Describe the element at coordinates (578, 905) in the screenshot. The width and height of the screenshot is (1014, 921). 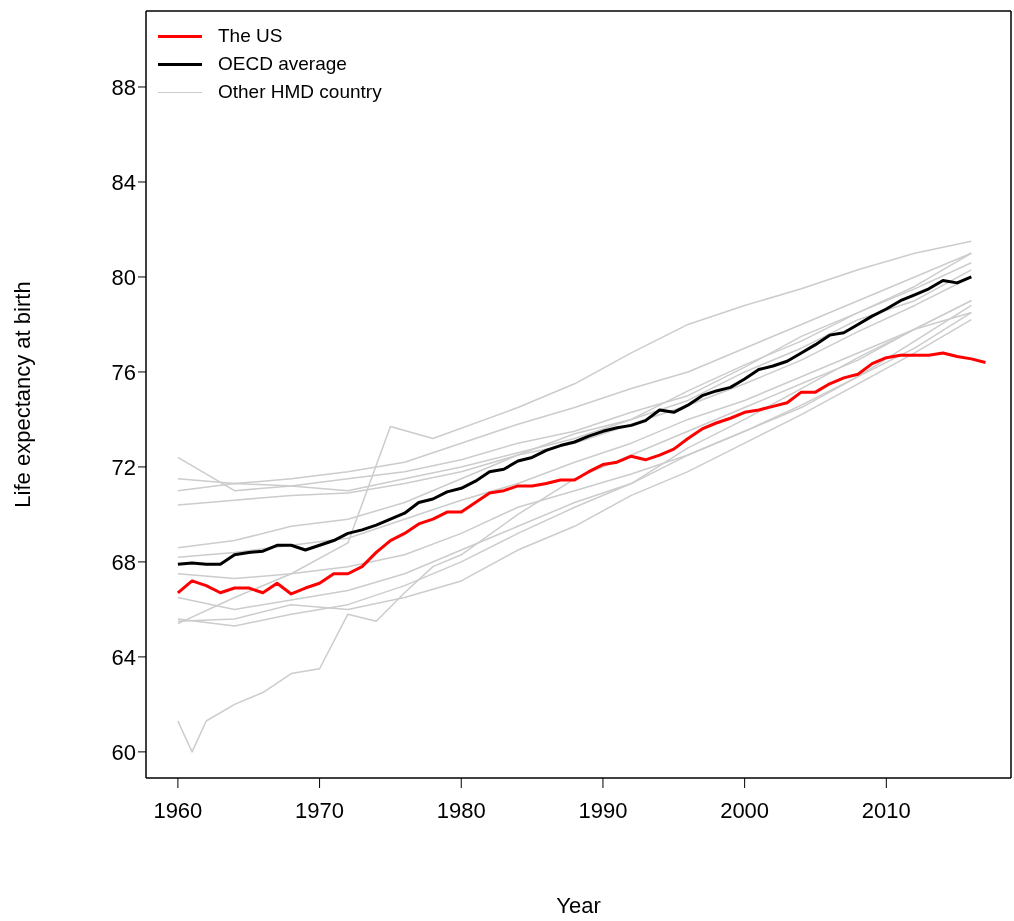
I see `x-axis-title: Year` at that location.